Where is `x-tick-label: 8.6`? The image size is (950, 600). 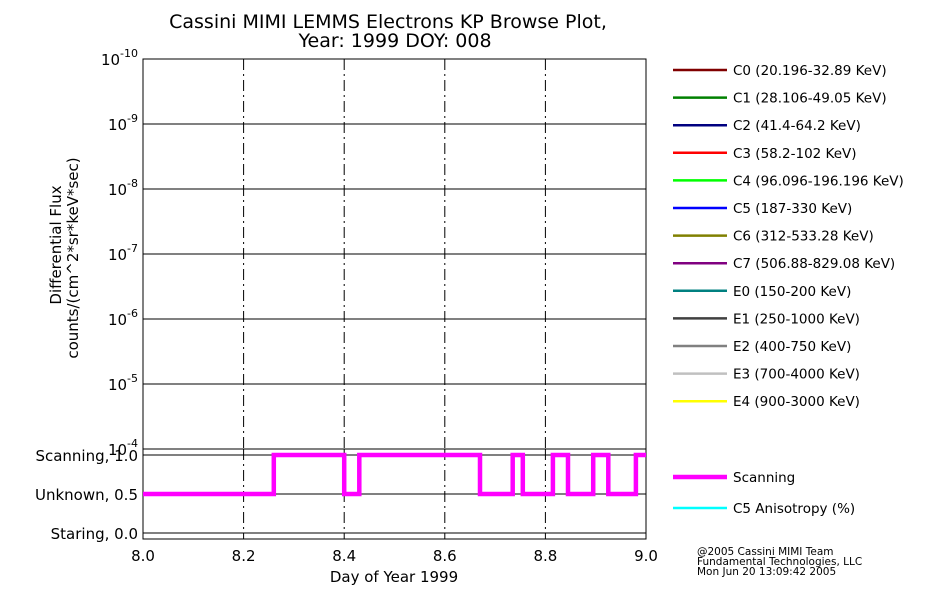 x-tick-label: 8.6 is located at coordinates (445, 556).